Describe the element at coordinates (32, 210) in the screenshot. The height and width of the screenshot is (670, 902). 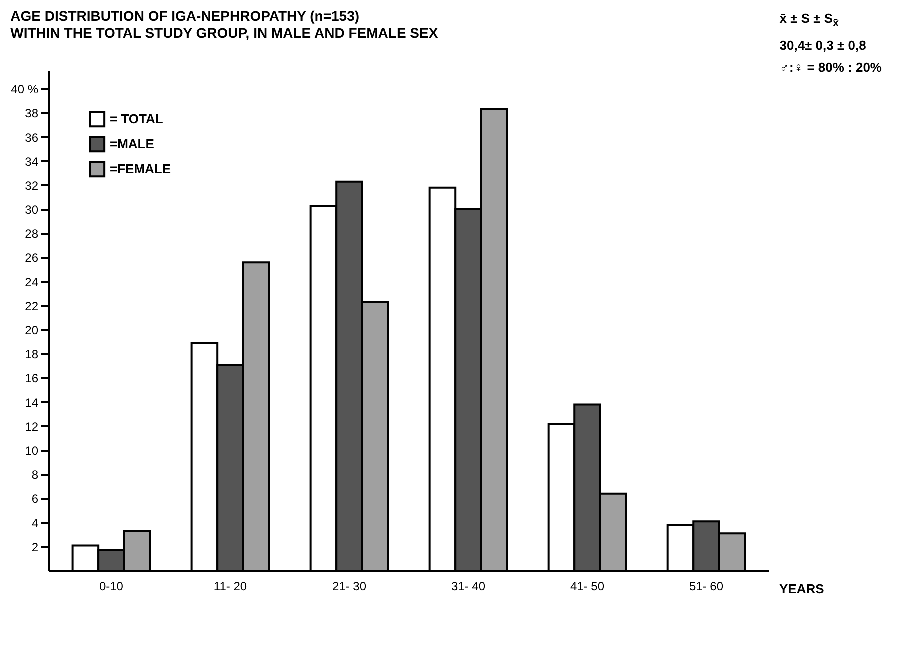
I see `y-tick-label: 30` at that location.